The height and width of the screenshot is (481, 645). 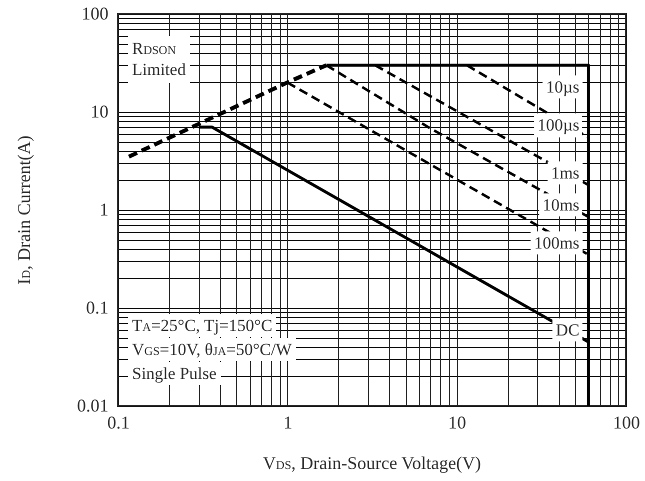 What do you see at coordinates (174, 374) in the screenshot?
I see `annotation: Single Pulse` at bounding box center [174, 374].